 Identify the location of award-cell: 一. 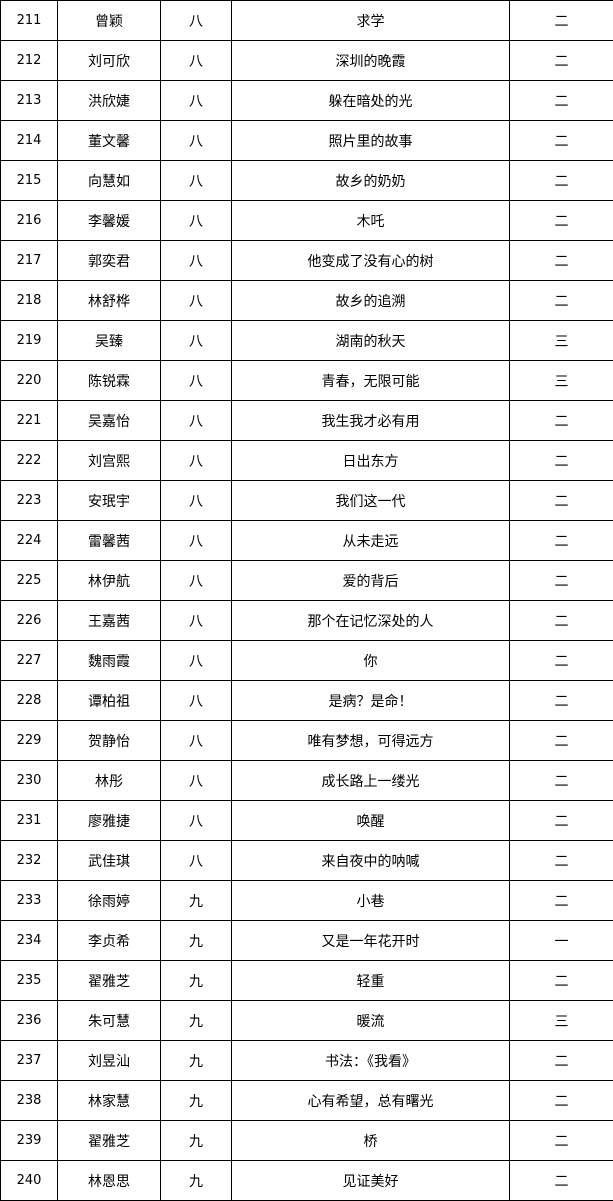
(561, 940).